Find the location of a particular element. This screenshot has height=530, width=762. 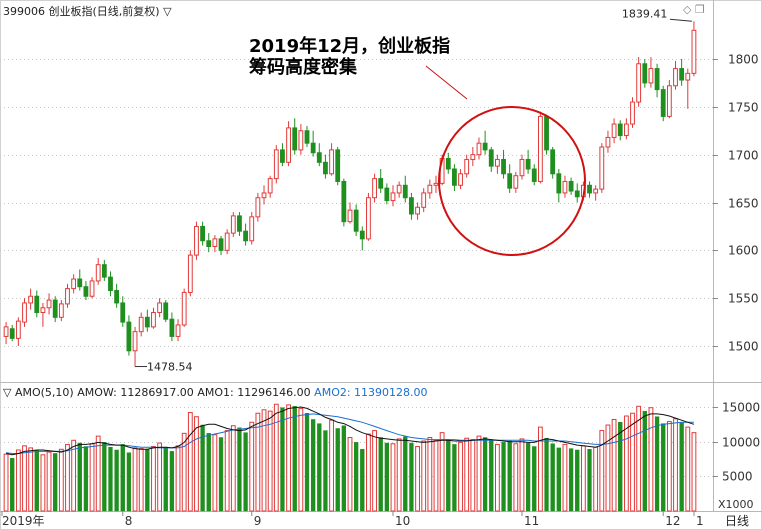

annotation-pointer is located at coordinates (446, 82).